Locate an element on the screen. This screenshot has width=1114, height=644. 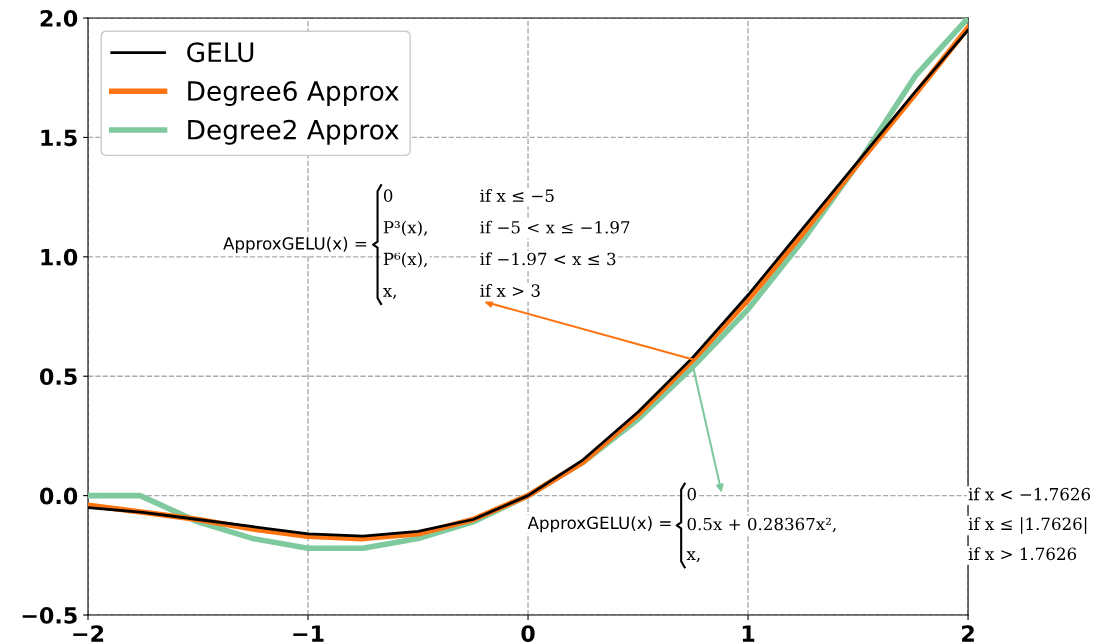
text: if x > 1.7626 is located at coordinates (1022, 554).